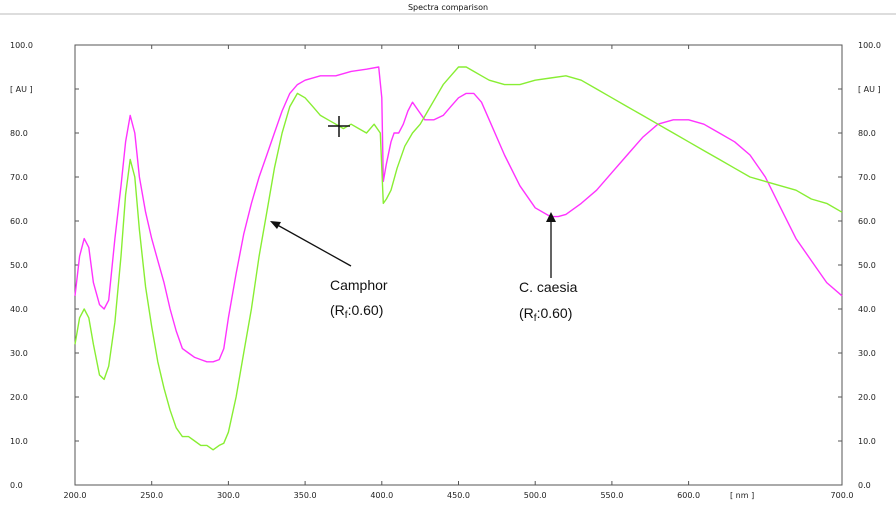 This screenshot has width=896, height=517. I want to click on annotation-c-caesia: C. caesia (Rf:0.60), so click(548, 268).